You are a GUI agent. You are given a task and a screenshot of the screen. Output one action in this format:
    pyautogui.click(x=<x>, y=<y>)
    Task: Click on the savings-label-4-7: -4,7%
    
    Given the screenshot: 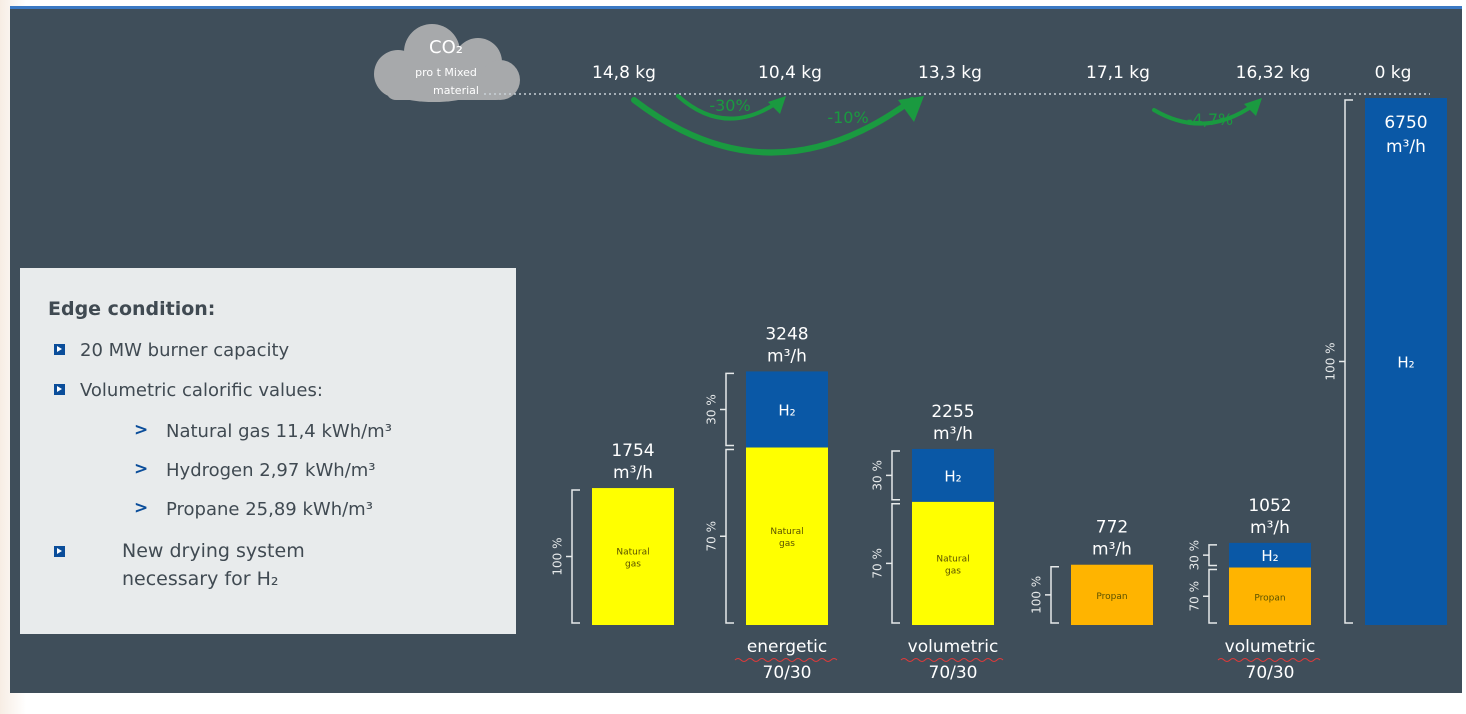 What is the action you would take?
    pyautogui.click(x=1210, y=119)
    